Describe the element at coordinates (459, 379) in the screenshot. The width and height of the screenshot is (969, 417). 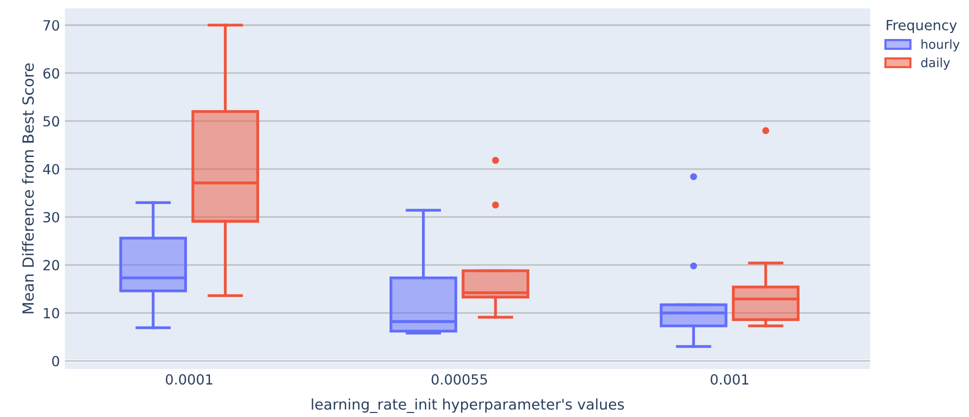
I see `x-tick-label: 0.00055` at that location.